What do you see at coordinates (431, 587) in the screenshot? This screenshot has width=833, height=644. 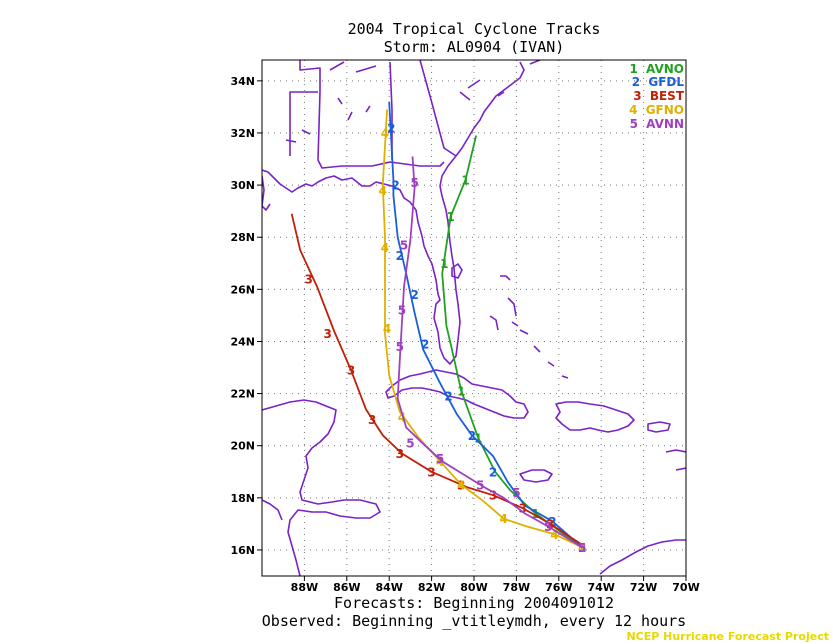 I see `x-tick-label: 82W` at bounding box center [431, 587].